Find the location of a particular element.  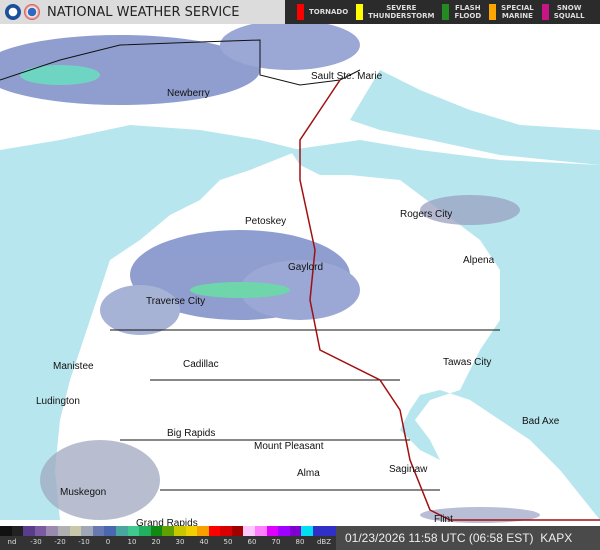

city-label: Big Rapids is located at coordinates (191, 433).